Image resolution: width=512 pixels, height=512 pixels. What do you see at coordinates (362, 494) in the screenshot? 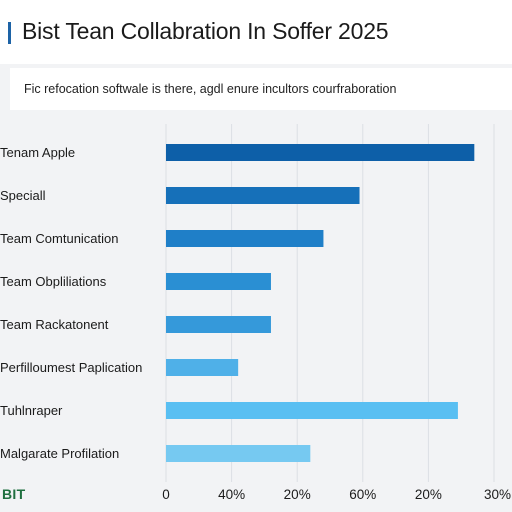
I see `x-tick-label: 60%` at bounding box center [362, 494].